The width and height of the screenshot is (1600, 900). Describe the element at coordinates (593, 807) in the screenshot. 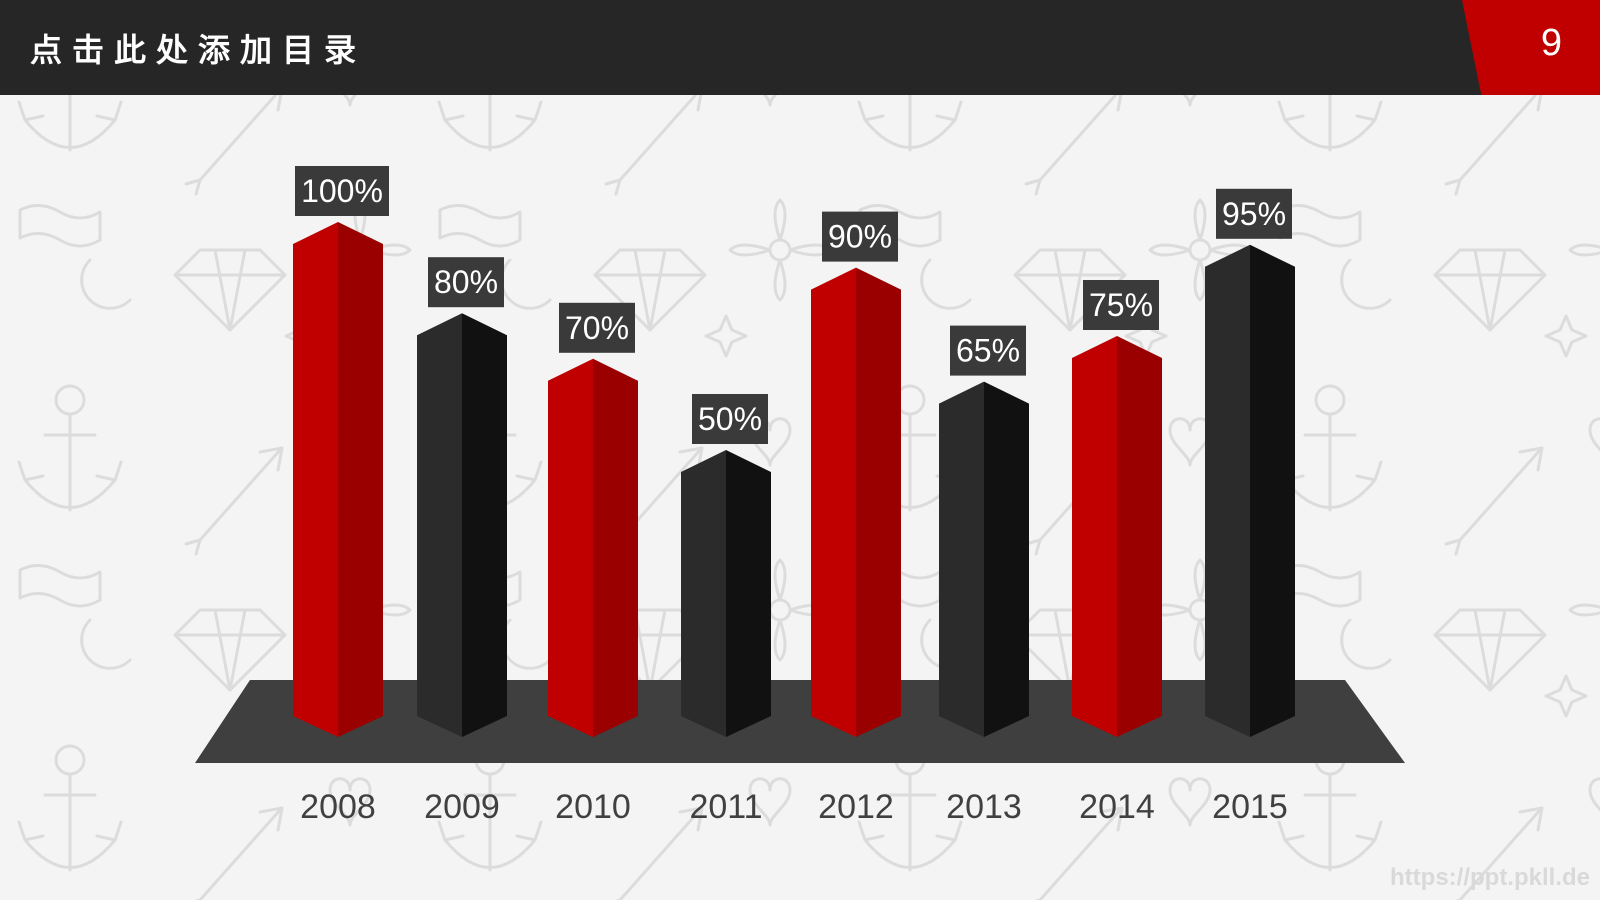

I see `x-tick-label-2010: 2010` at that location.